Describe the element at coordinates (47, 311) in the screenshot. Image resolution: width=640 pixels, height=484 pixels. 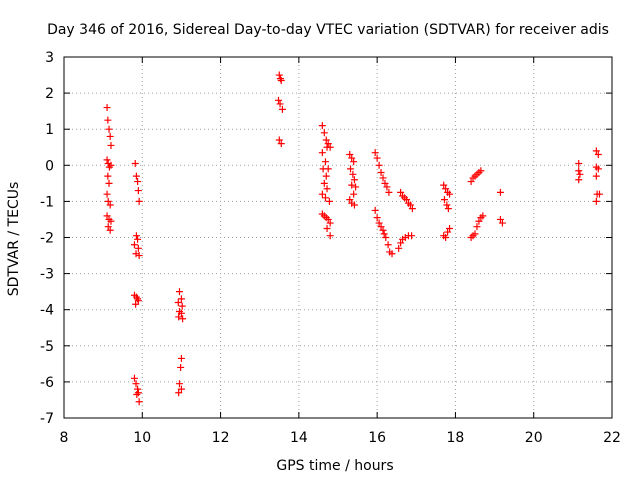
I see `y-tick-label: -4` at that location.